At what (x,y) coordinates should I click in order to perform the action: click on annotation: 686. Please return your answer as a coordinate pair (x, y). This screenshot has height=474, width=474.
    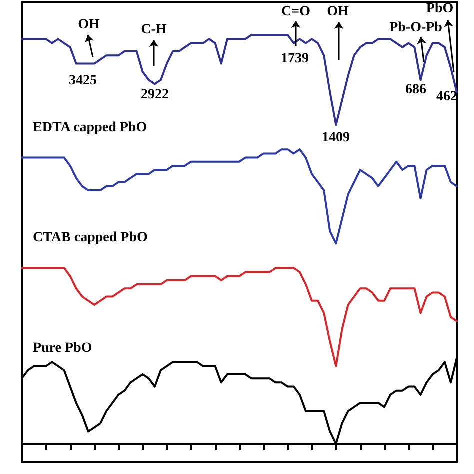
    Looking at the image, I should click on (416, 90).